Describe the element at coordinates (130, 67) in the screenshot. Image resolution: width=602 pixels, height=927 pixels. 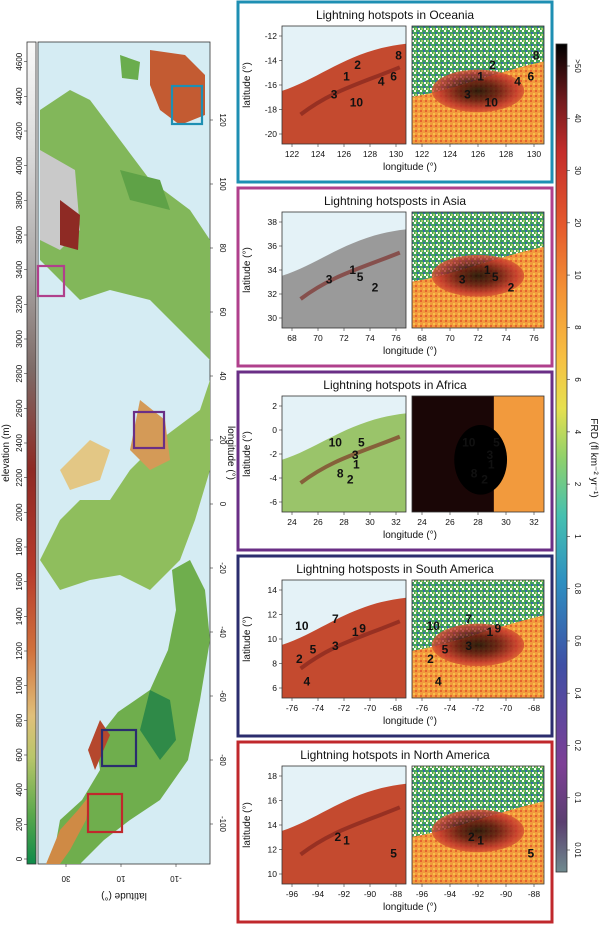
I see `new-guinea` at that location.